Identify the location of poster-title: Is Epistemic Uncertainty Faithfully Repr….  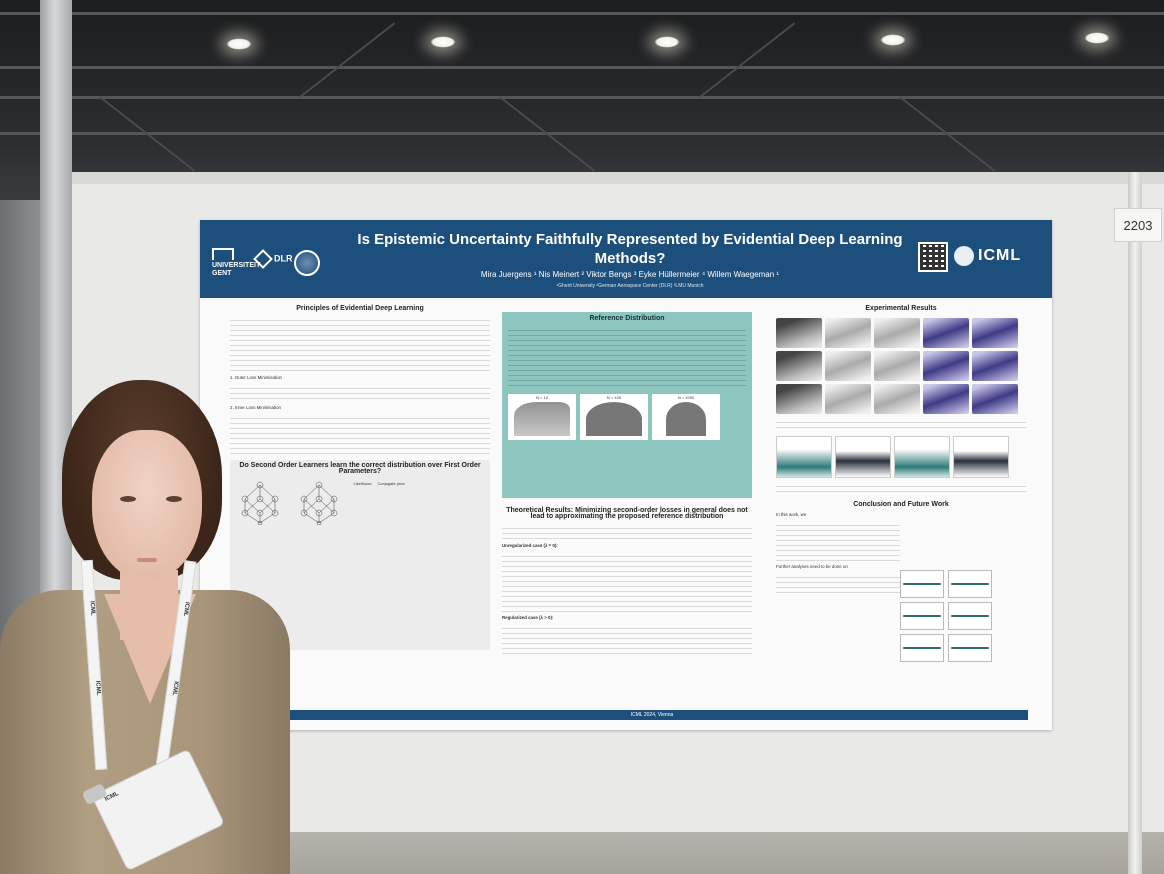
(630, 249).